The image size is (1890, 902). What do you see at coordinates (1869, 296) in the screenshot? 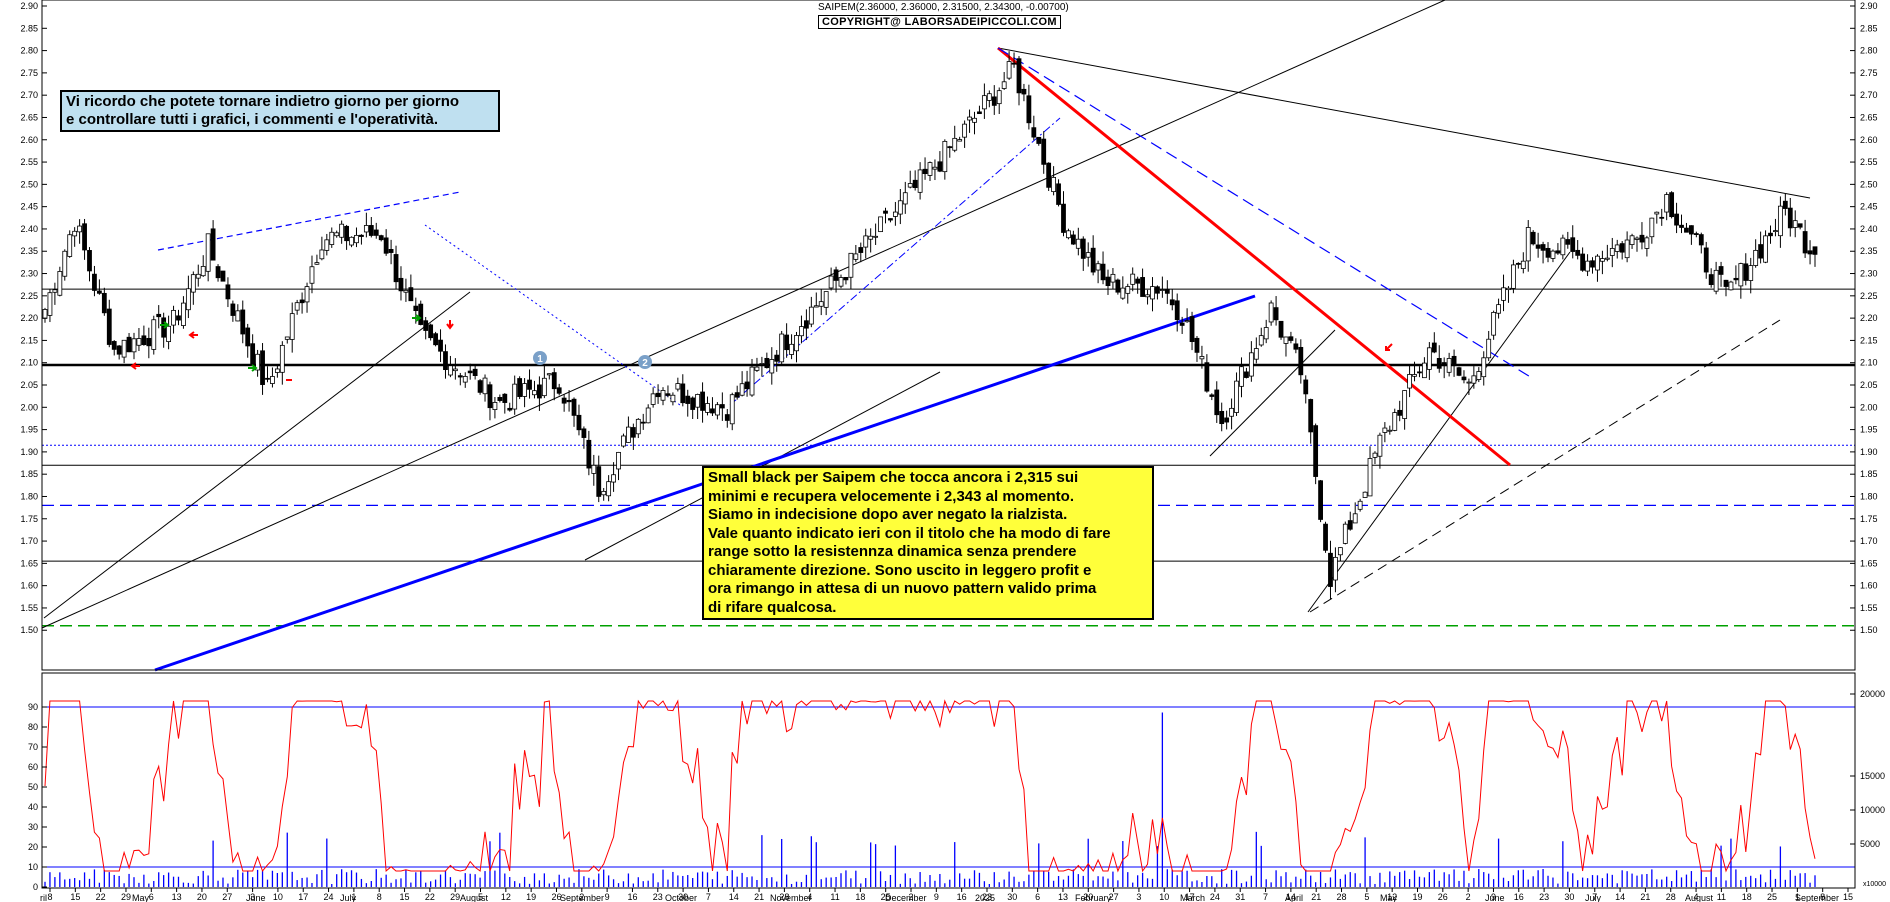
I see `price-tick-label-right: 2.25` at bounding box center [1869, 296].